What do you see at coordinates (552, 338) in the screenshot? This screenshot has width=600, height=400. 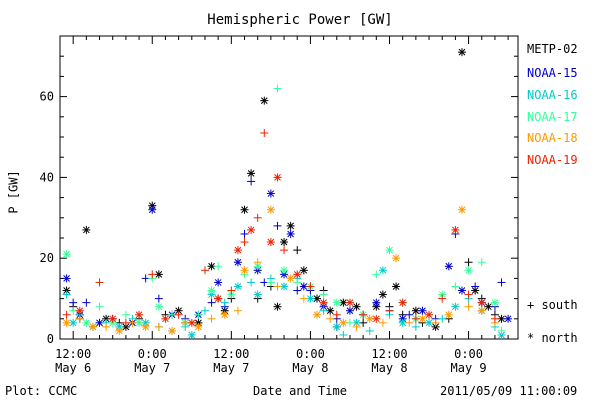 I see `legend-marker-north: * north` at bounding box center [552, 338].